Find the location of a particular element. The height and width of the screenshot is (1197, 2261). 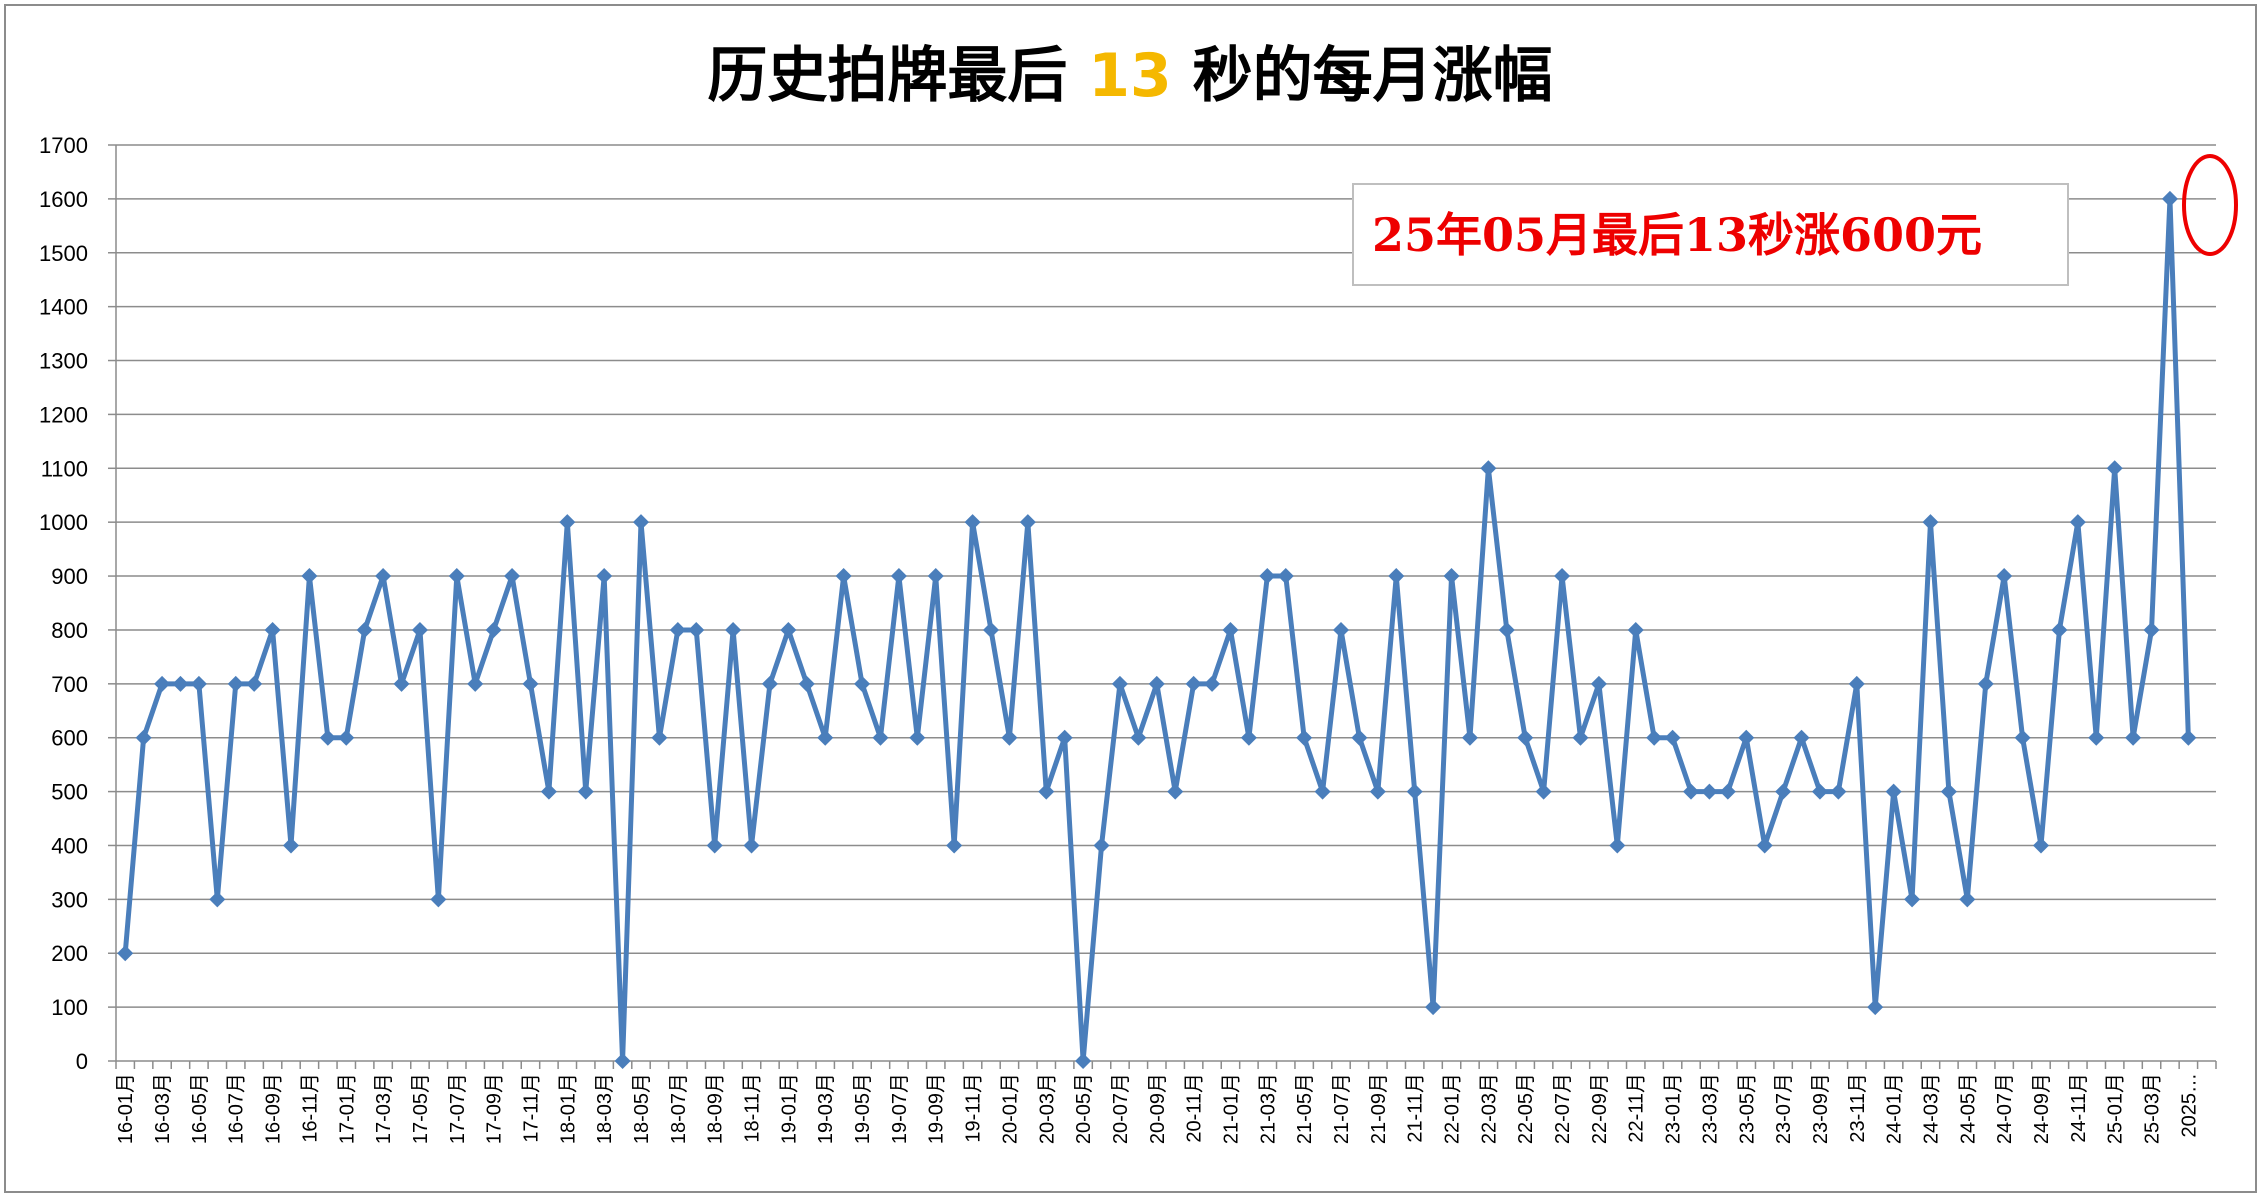

x-tick-label: 19-01月 is located at coordinates (789, 1108).